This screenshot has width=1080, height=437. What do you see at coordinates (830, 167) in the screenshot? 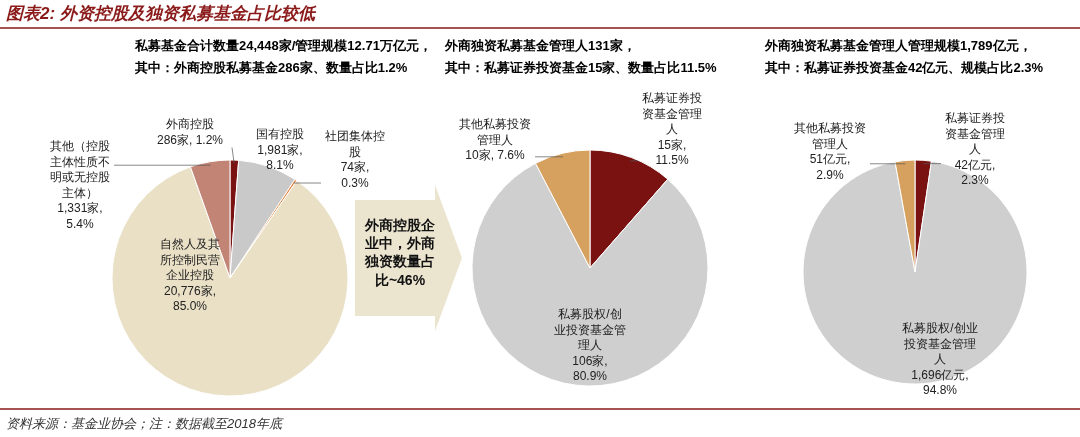
I see `data-label: 51亿元, 2.9%` at bounding box center [830, 167].